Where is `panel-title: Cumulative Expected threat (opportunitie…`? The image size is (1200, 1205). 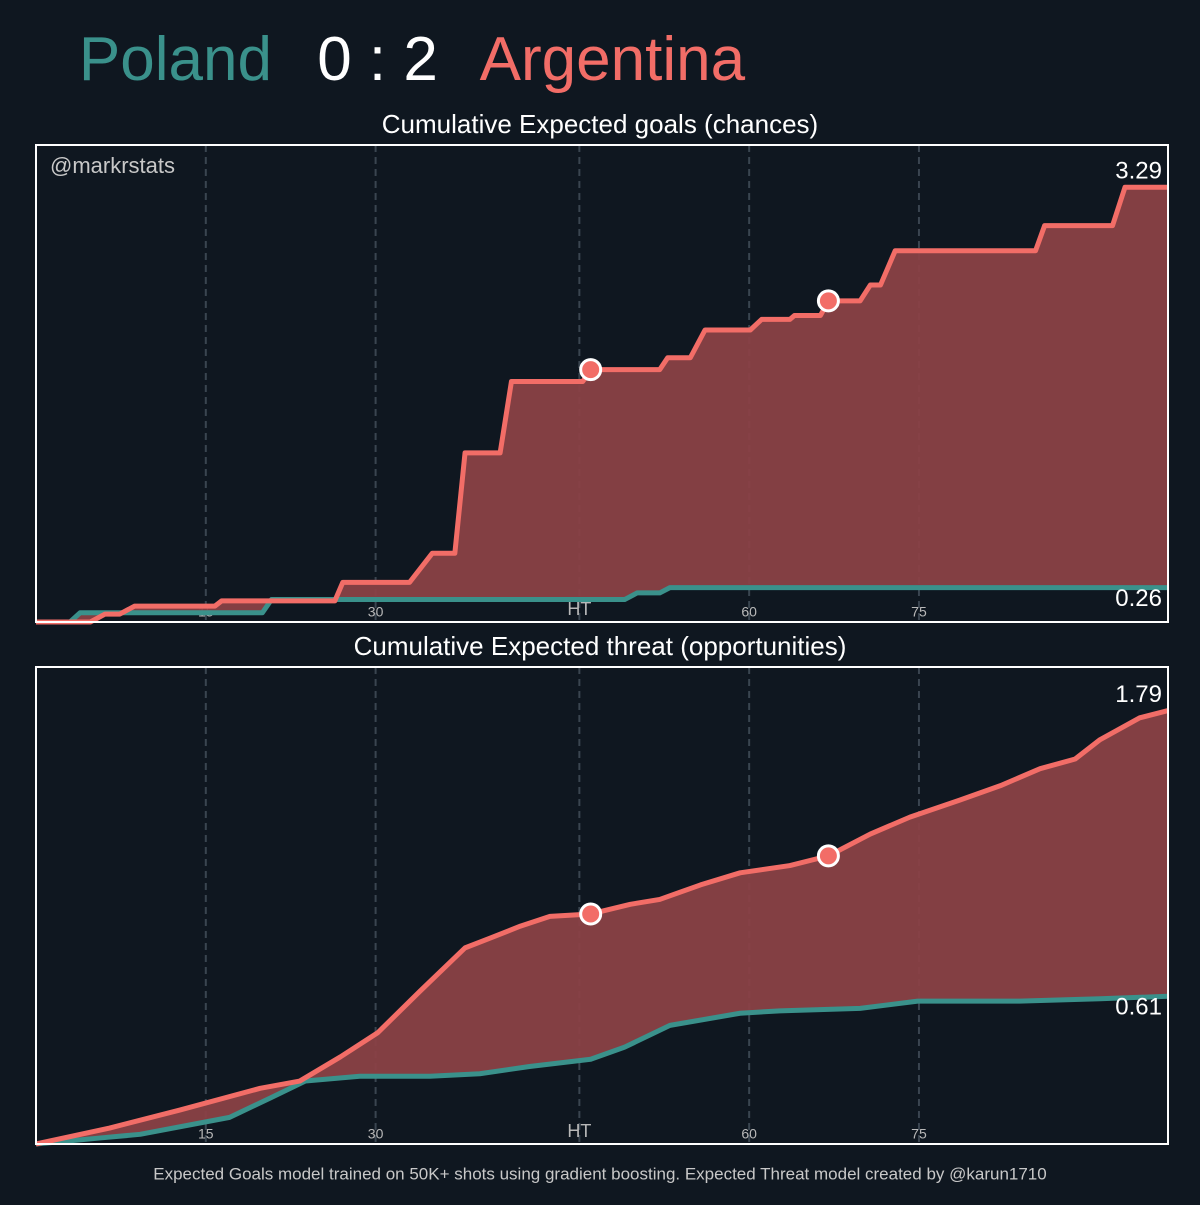
panel-title: Cumulative Expected threat (opportunitie… is located at coordinates (600, 646).